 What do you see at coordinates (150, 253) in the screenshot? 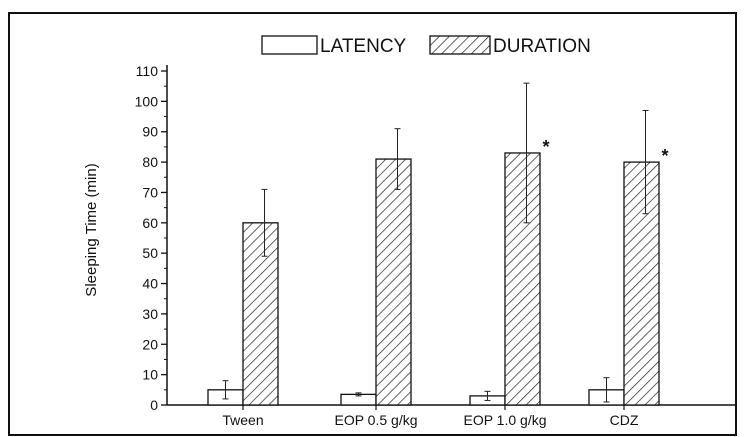
I see `y-tick-label: 50` at bounding box center [150, 253].